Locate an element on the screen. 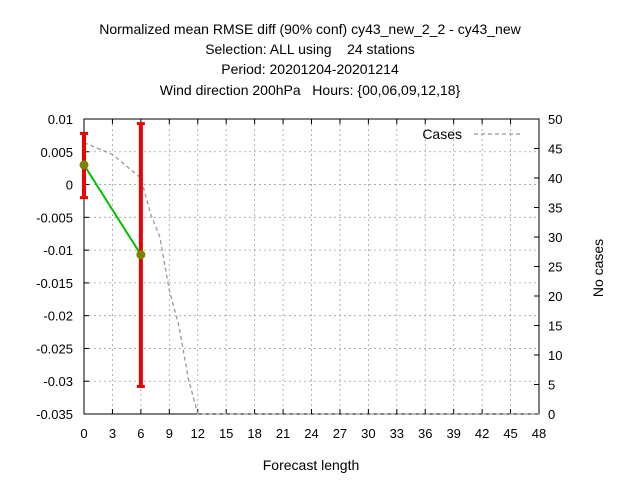  x-tick-label: 3 is located at coordinates (112, 433).